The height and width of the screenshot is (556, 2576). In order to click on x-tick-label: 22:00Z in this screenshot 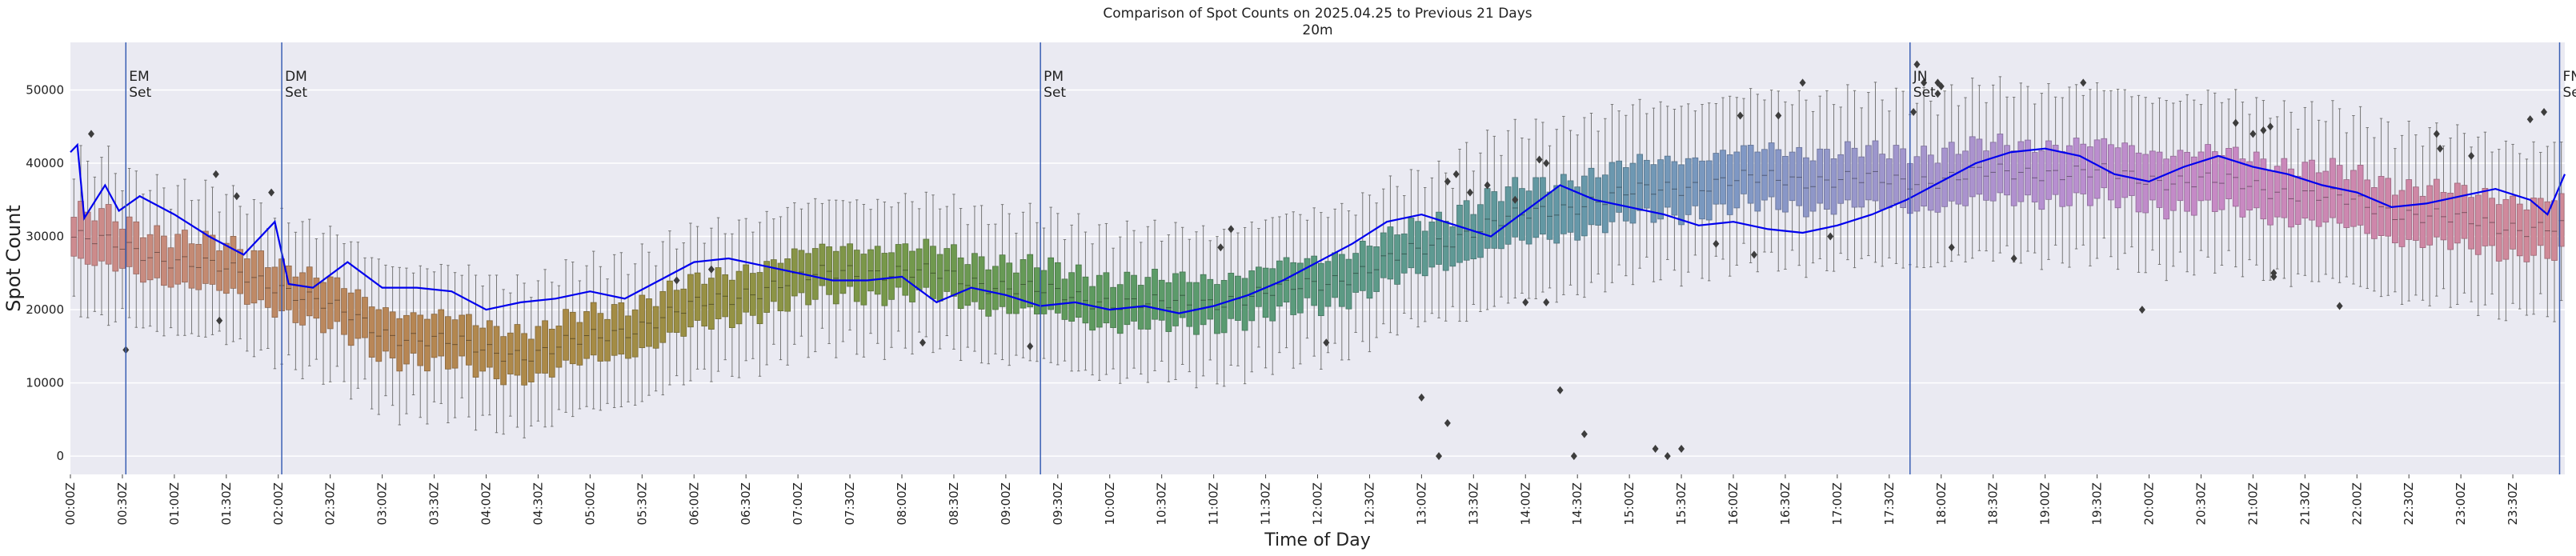, I will do `click(2357, 504)`.